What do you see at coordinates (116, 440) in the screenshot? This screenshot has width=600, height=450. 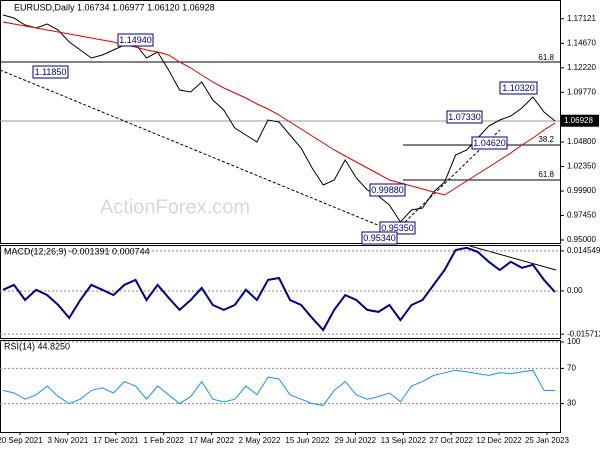 I see `x-tick-label: 17 Dec 2021` at bounding box center [116, 440].